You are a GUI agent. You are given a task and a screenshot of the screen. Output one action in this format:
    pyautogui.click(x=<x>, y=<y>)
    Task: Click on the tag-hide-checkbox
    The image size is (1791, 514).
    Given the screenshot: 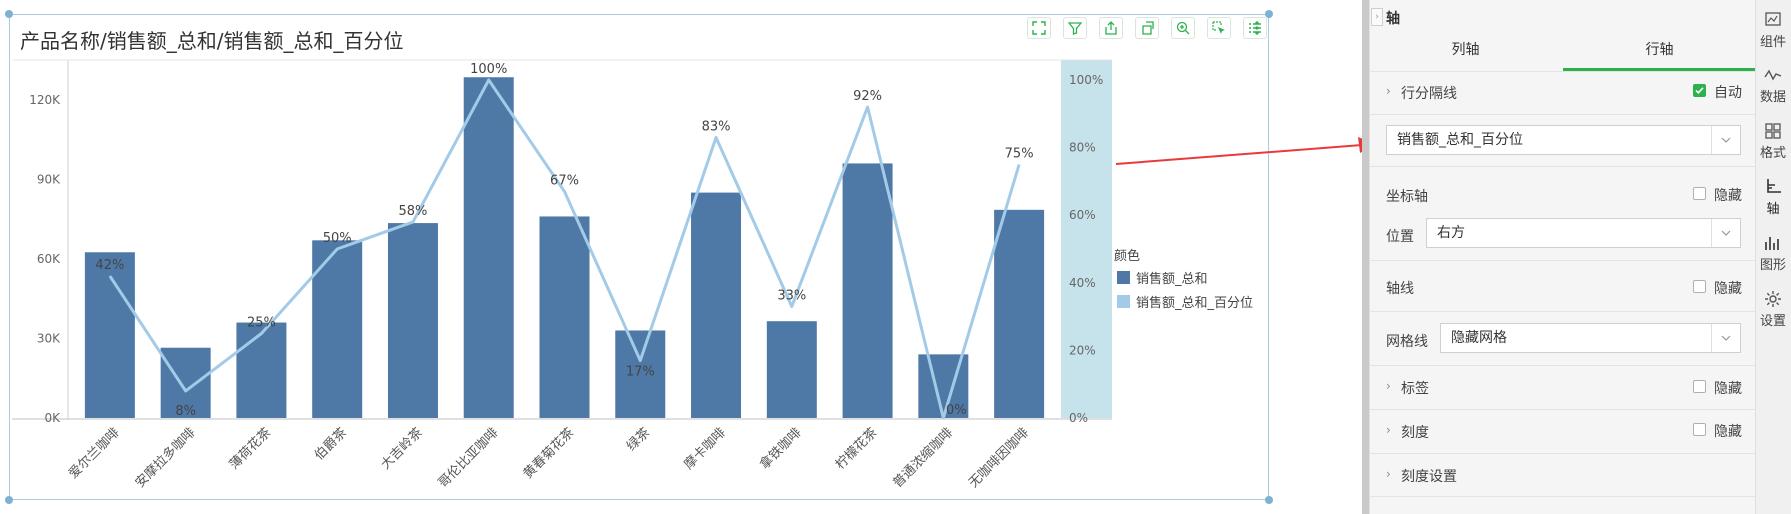 What is the action you would take?
    pyautogui.click(x=1699, y=386)
    